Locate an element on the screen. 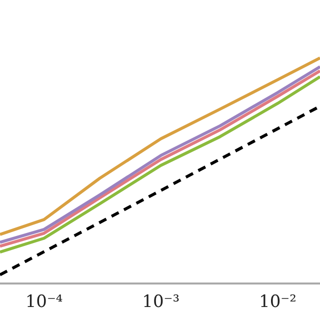 This screenshot has width=320, height=320. x-tick-label: 10⁻² is located at coordinates (277, 302).